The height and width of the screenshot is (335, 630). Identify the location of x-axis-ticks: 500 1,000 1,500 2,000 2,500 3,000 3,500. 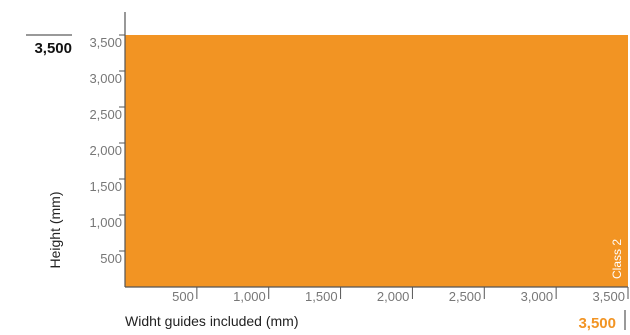
(400, 295).